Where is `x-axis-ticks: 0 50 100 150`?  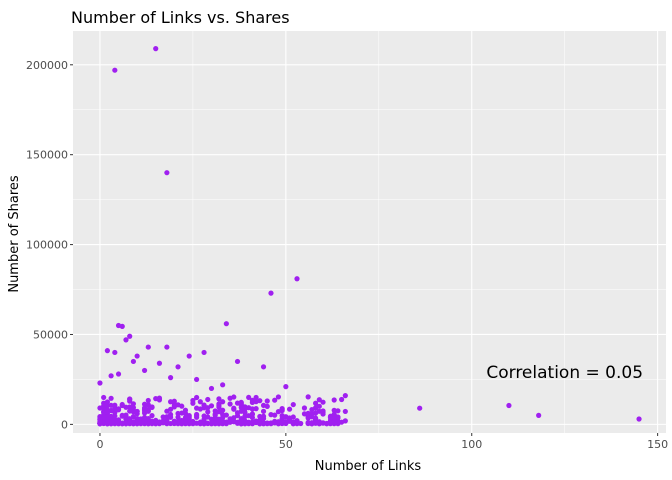 x-axis-ticks: 0 50 100 150 is located at coordinates (382, 442).